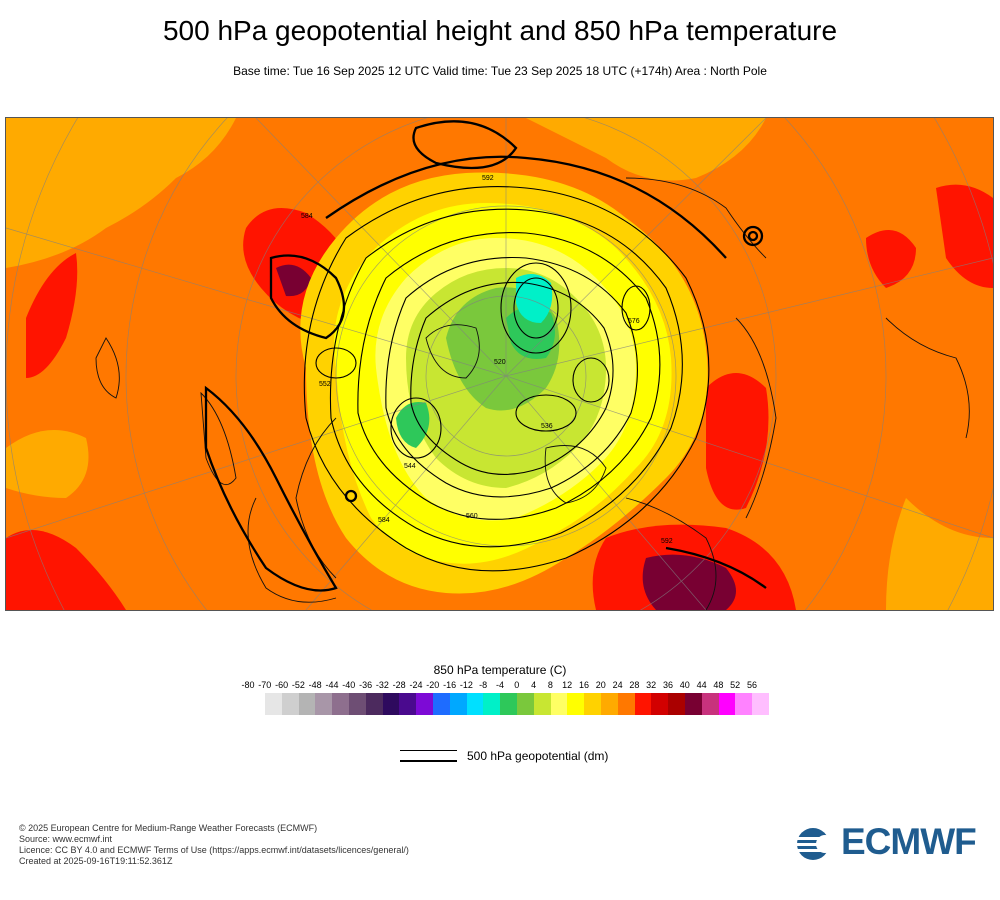 The width and height of the screenshot is (1000, 900). I want to click on legend-tick-label: 12, so click(567, 685).